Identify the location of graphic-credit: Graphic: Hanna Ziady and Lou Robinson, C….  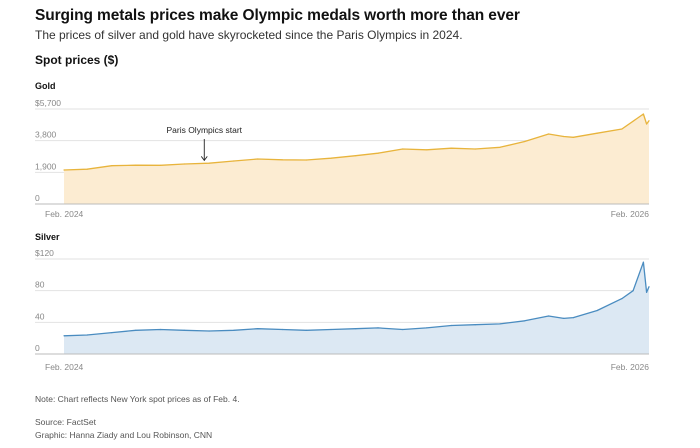
(124, 435).